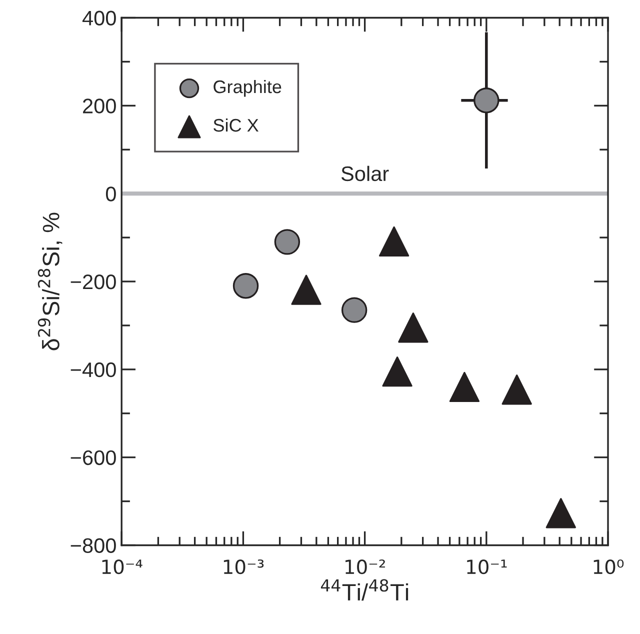 This screenshot has width=640, height=634. I want to click on ref-line-label: Solar, so click(365, 174).